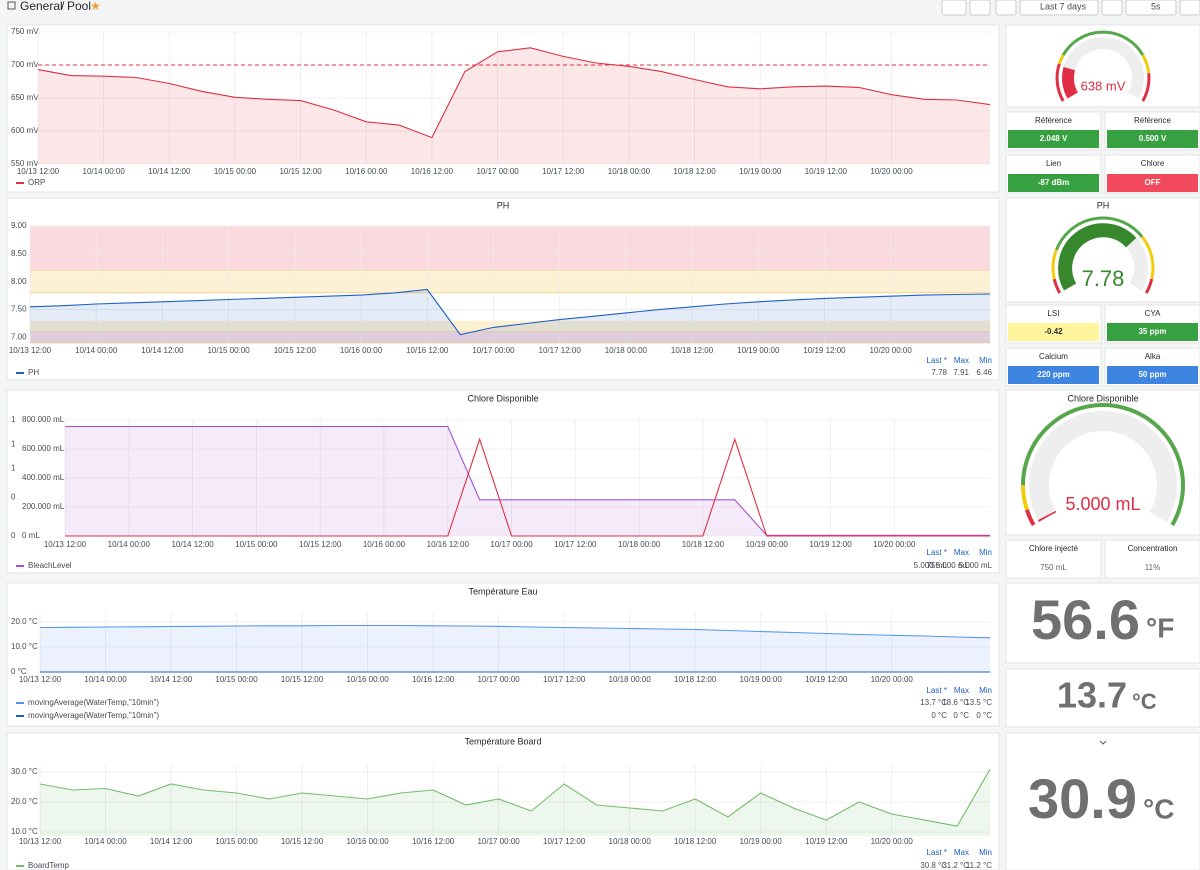  I want to click on folder-name: General, so click(41, 6).